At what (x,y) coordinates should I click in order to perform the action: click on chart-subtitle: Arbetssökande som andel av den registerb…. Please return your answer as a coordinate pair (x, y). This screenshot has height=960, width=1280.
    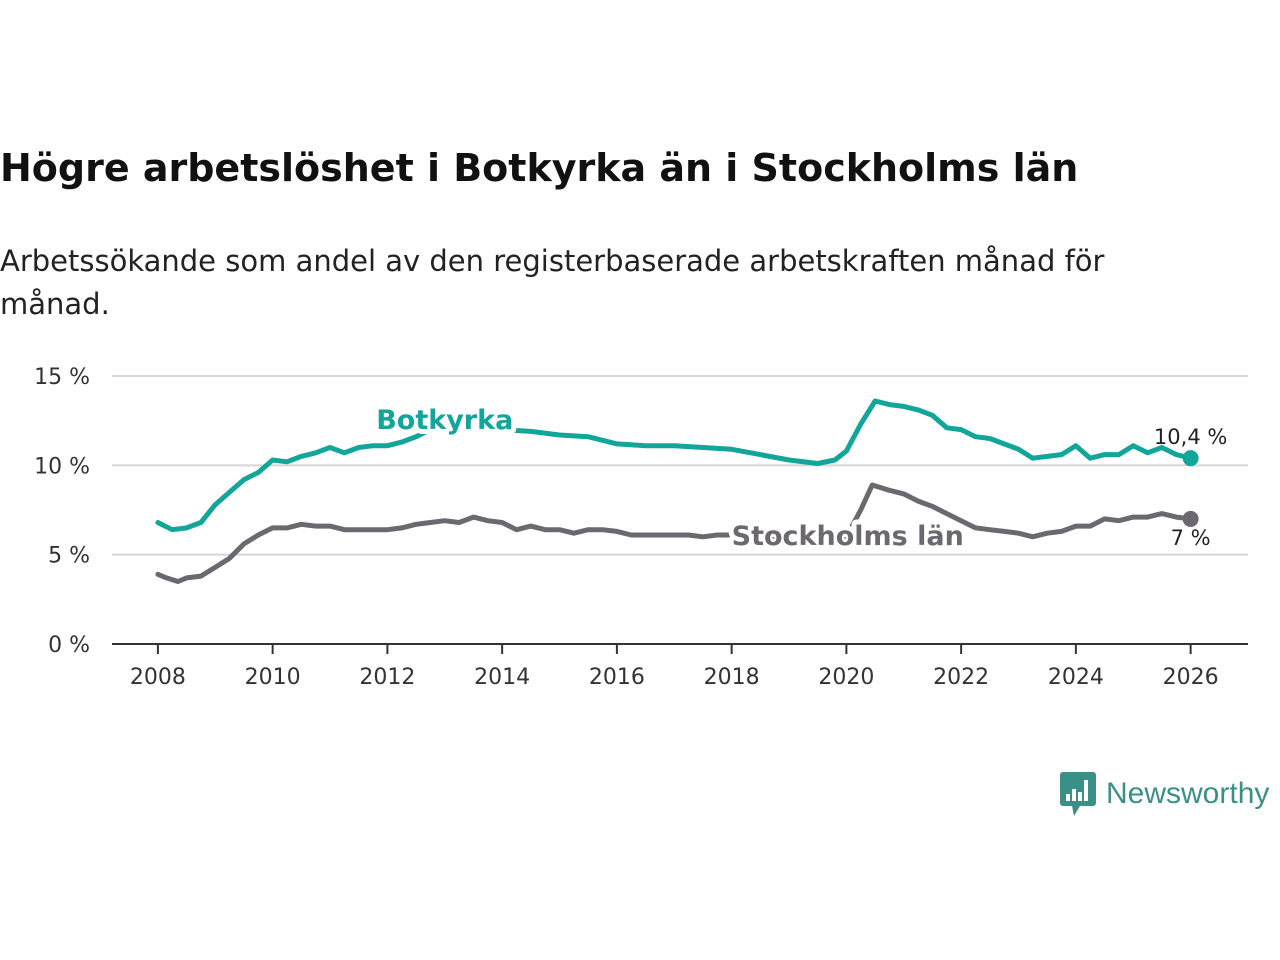
    Looking at the image, I should click on (552, 282).